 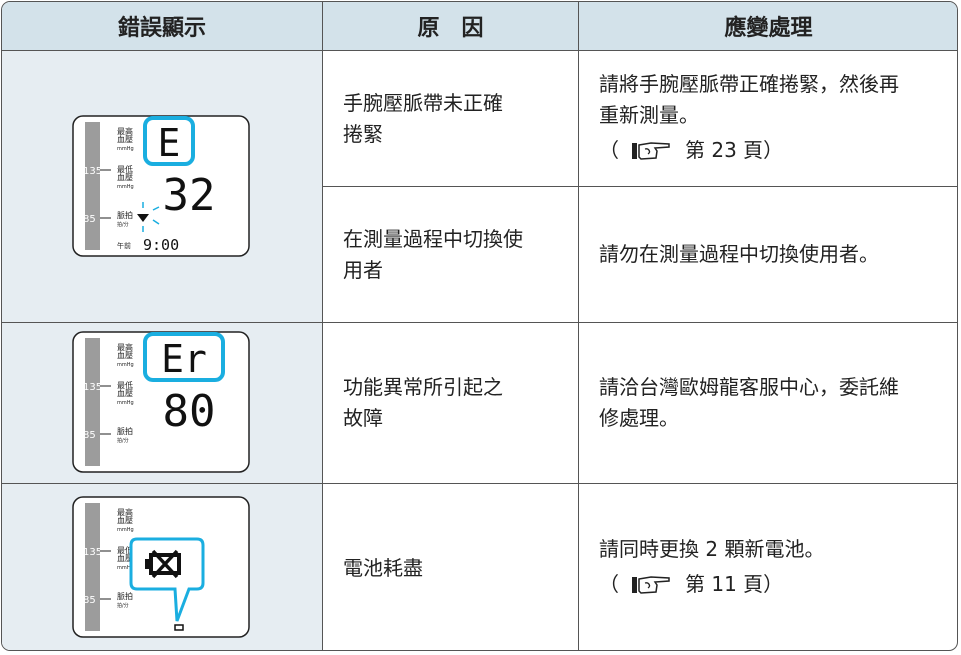 What do you see at coordinates (734, 583) in the screenshot?
I see `ref-text: 第 11 頁）` at bounding box center [734, 583].